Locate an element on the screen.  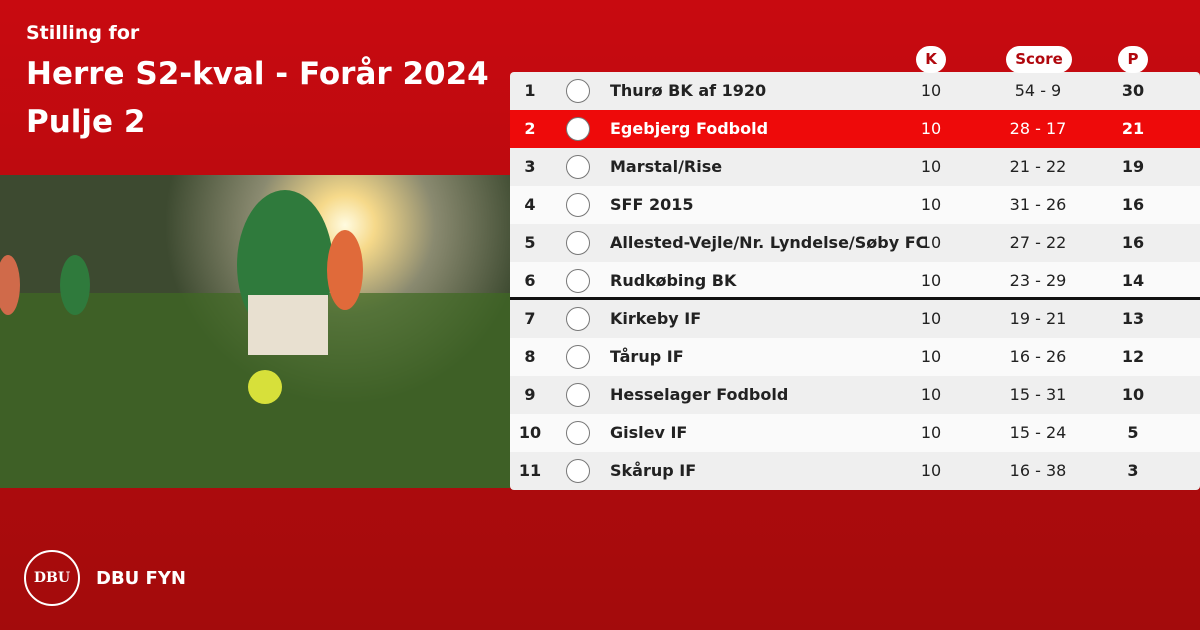
position: 2 is located at coordinates (530, 128).